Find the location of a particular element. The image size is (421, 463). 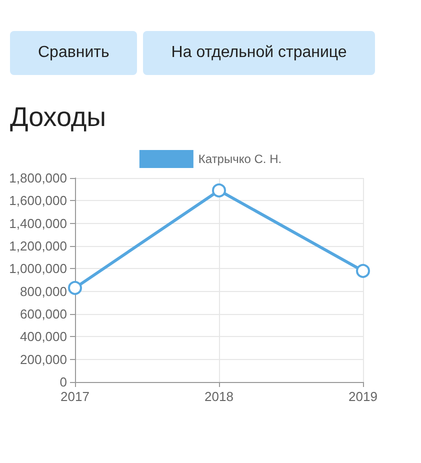

y-tick-label: 400,000 is located at coordinates (43, 336).